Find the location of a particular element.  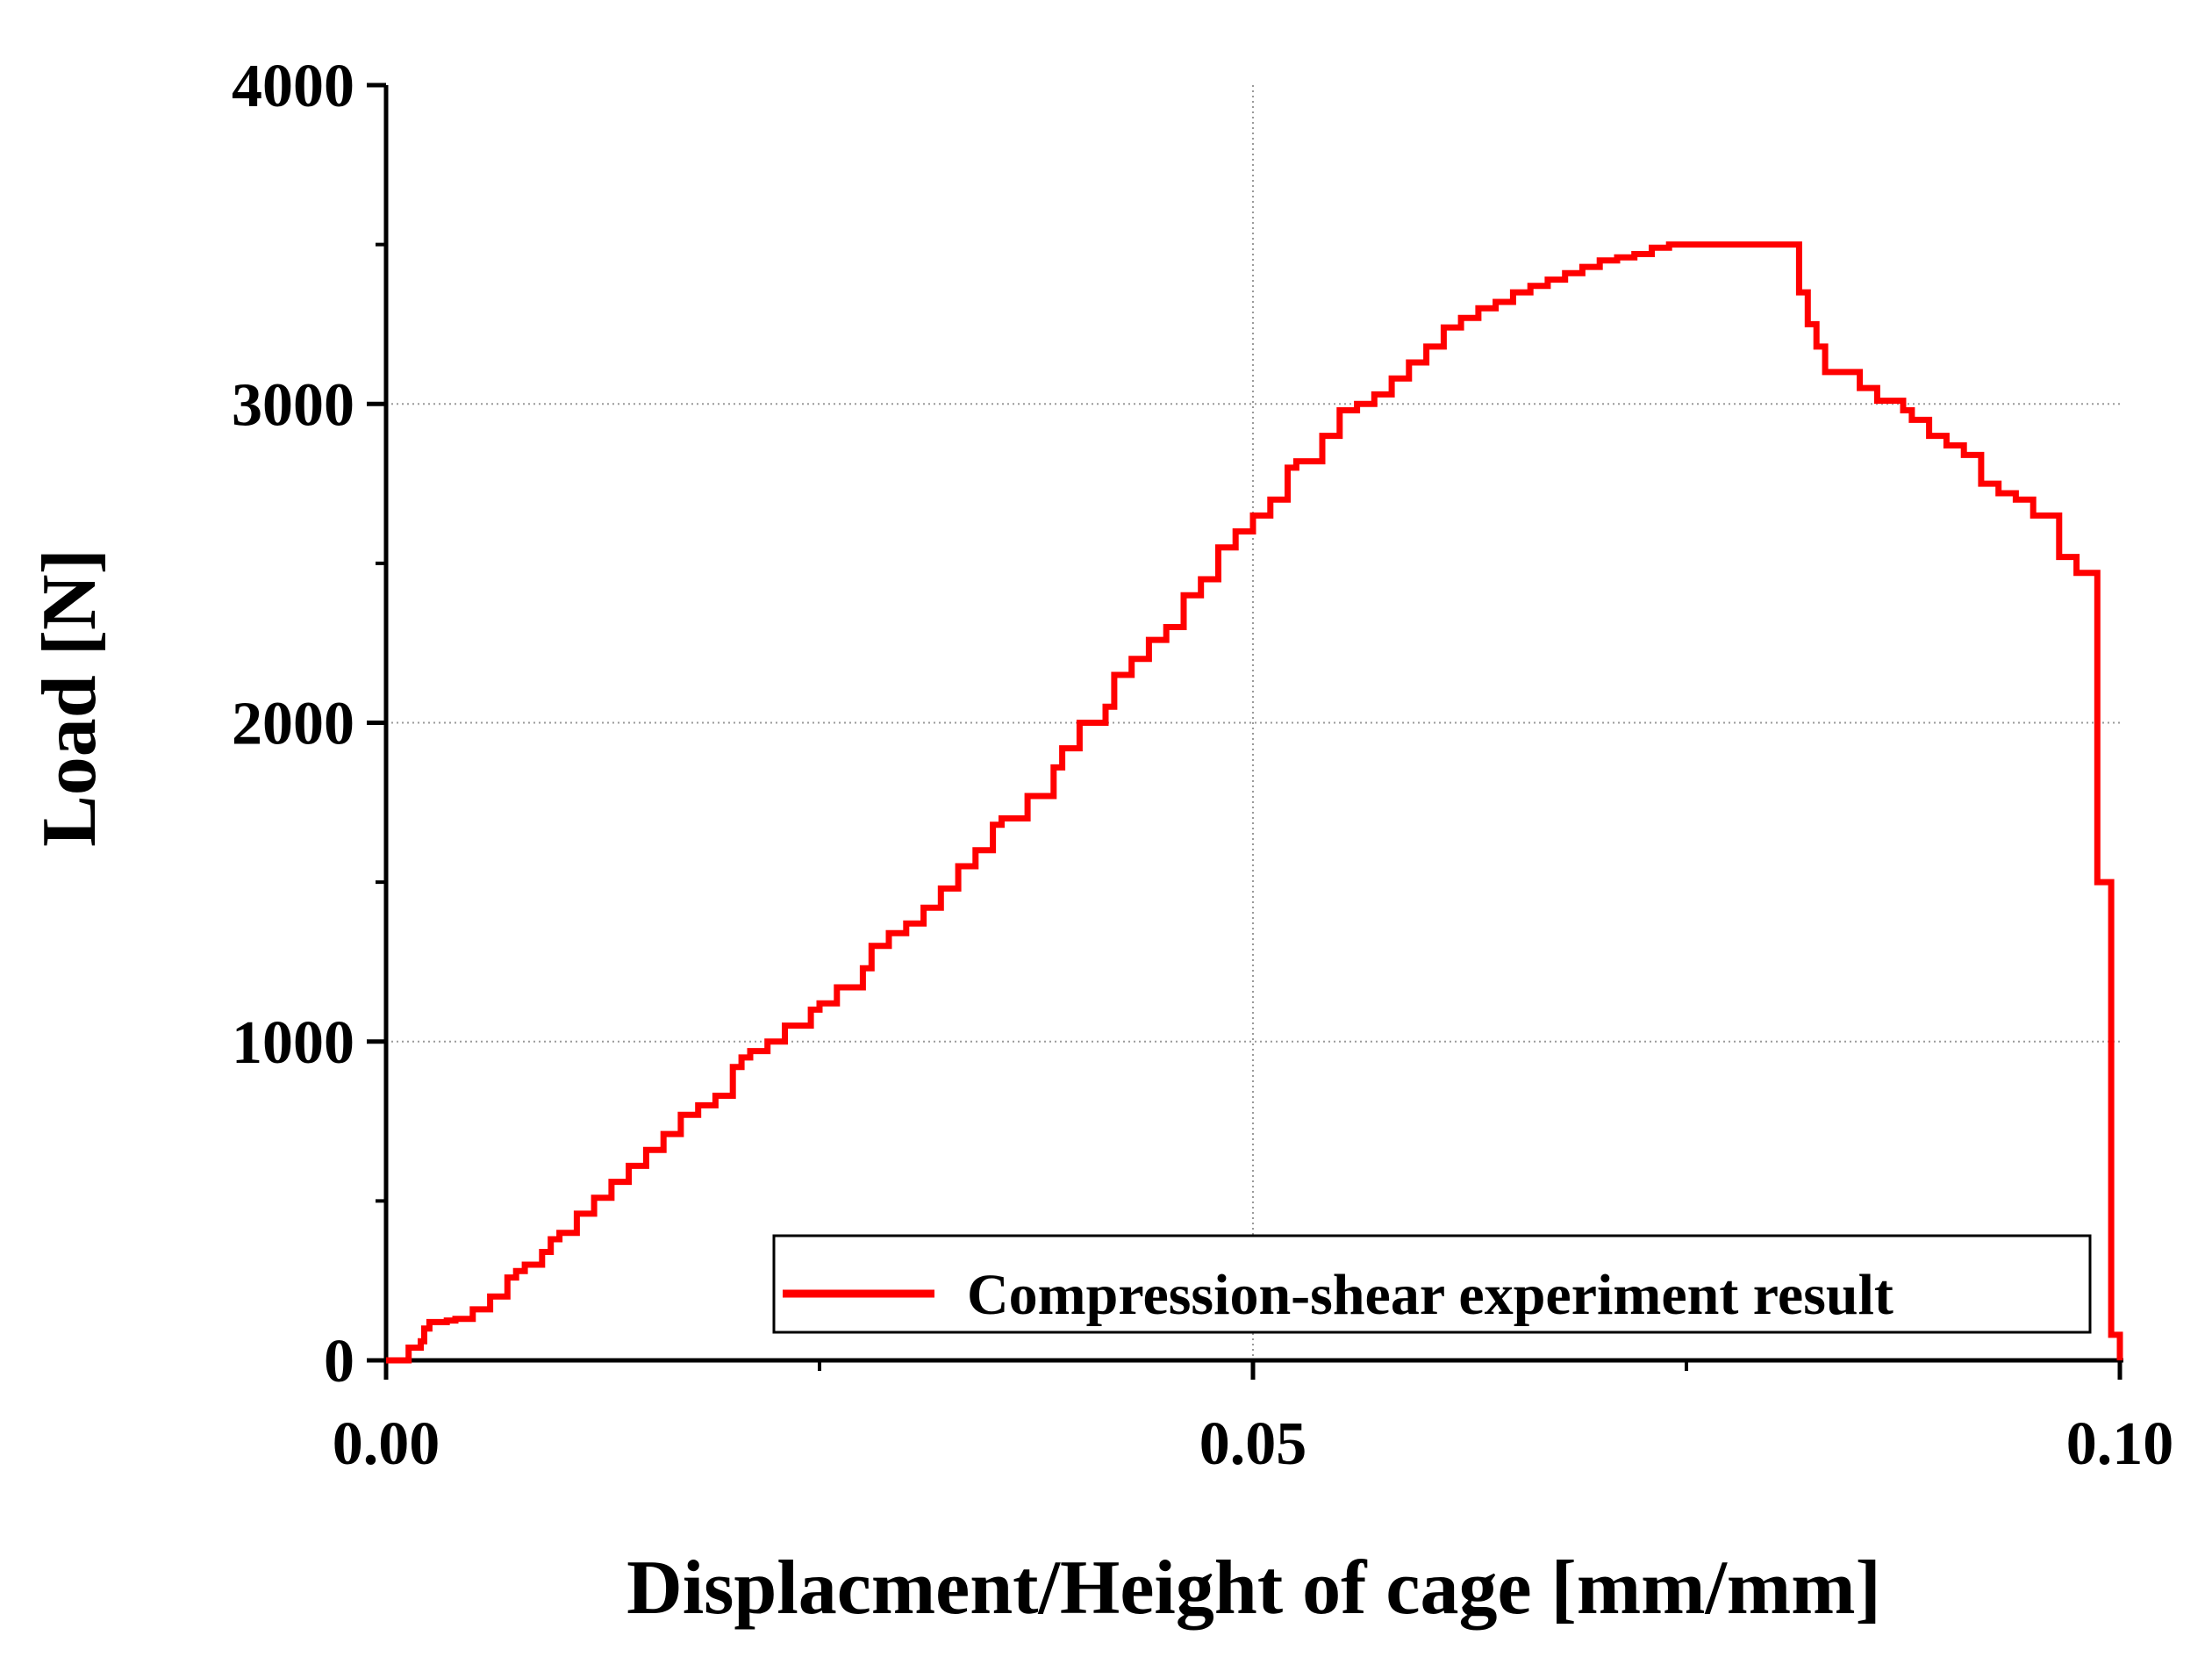

y-tick-label: 2000 is located at coordinates (293, 724).